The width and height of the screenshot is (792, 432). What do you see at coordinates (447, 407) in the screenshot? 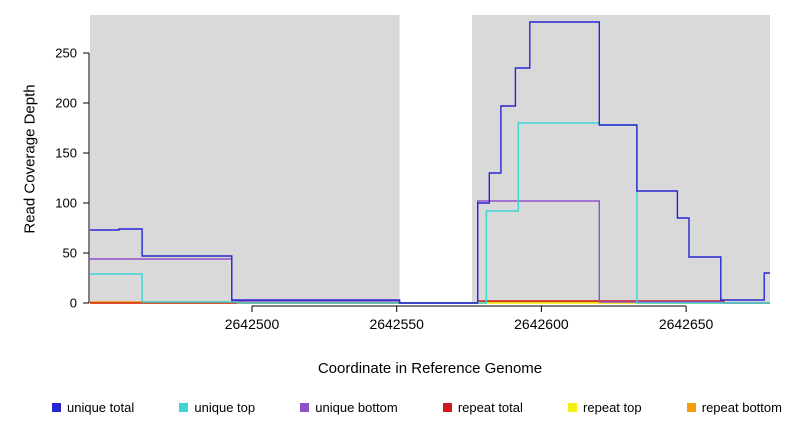
I see `legend-swatch-repeat-total` at bounding box center [447, 407].